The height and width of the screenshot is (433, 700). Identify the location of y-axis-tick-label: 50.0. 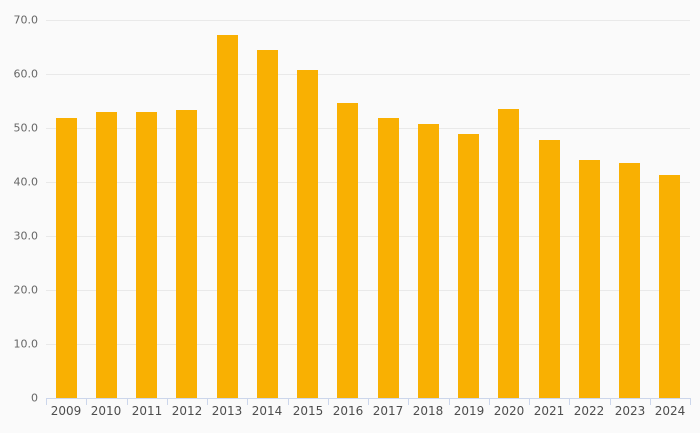
(26, 128).